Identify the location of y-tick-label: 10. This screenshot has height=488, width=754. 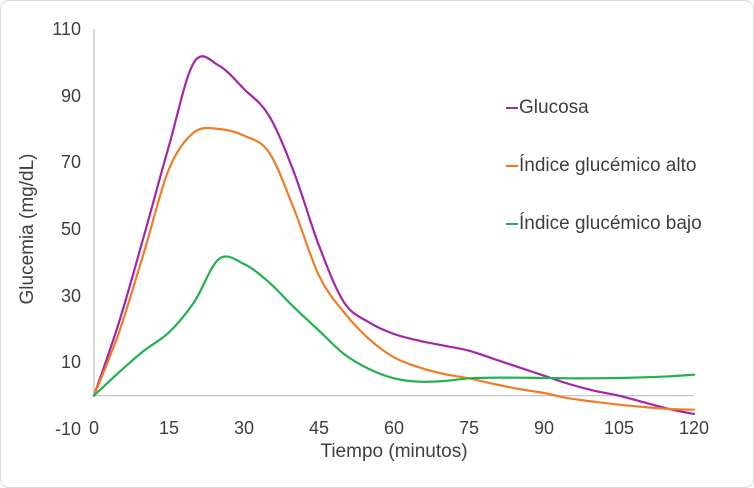
(70, 362).